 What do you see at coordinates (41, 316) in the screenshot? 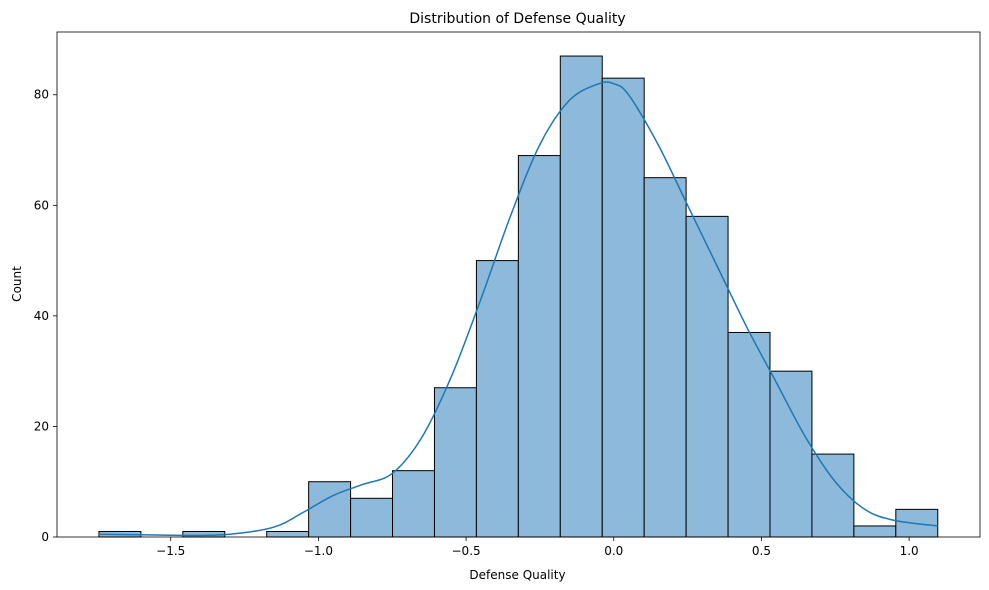
I see `y-tick-label: 40` at bounding box center [41, 316].